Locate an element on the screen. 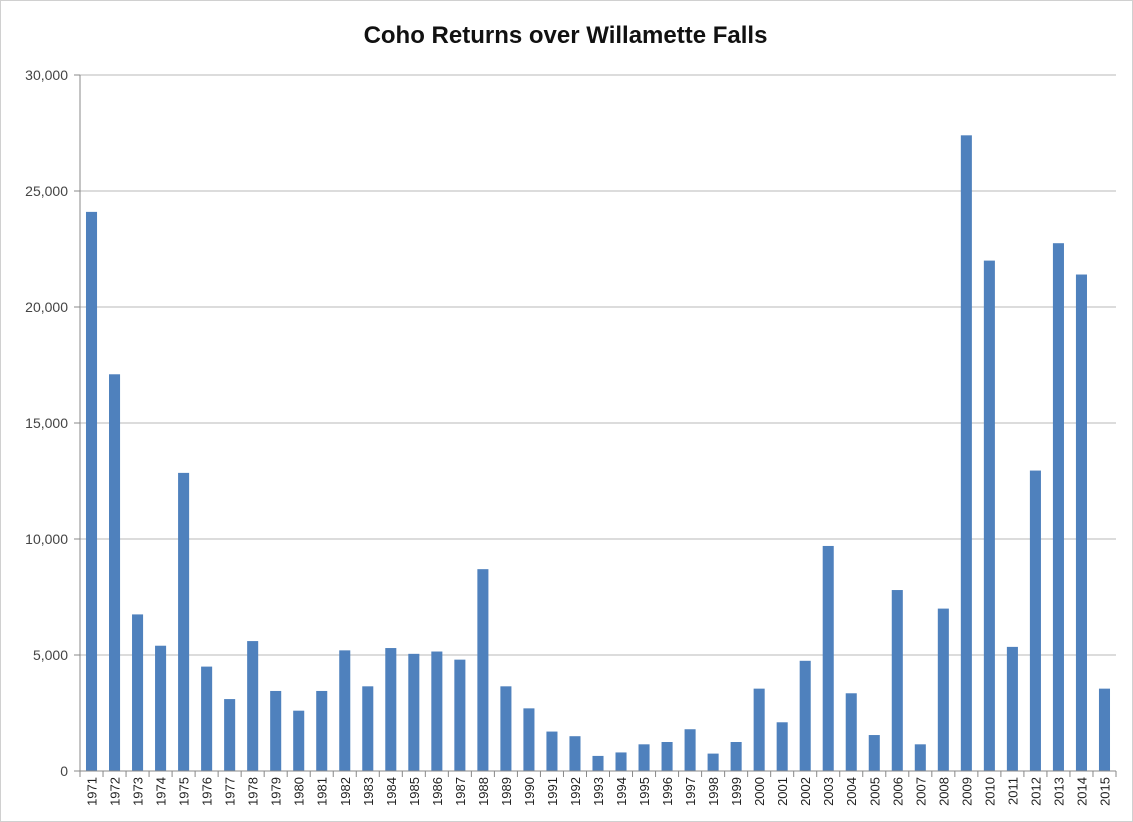  bar-1979 is located at coordinates (276, 730).